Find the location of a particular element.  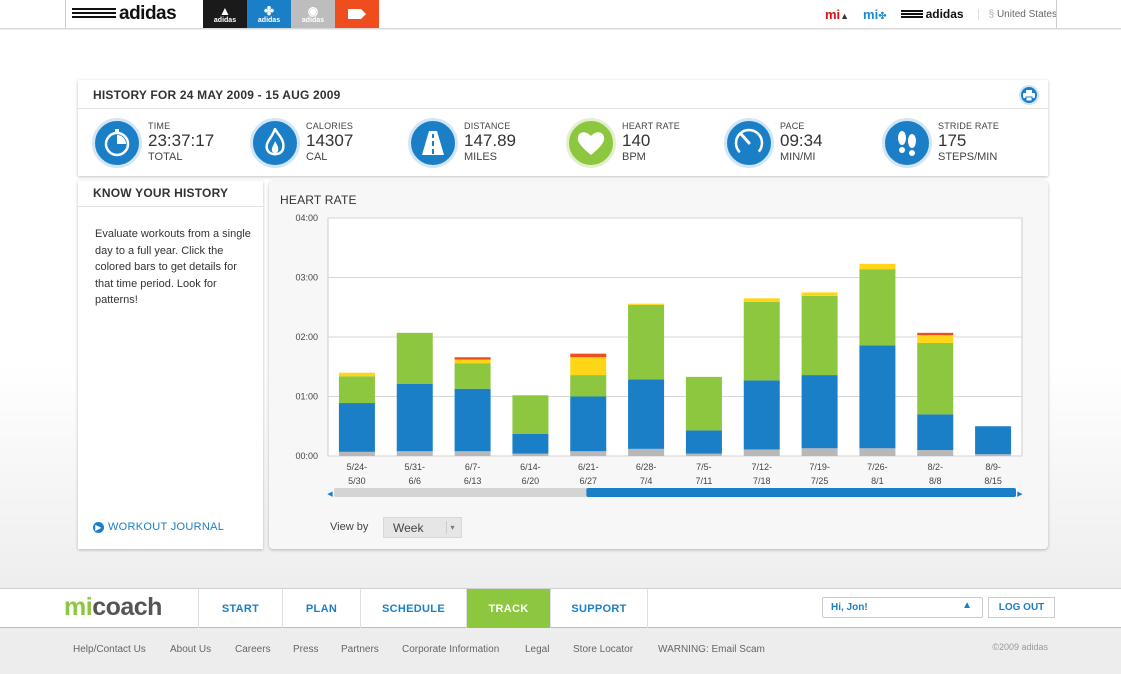

footer-link: About Us is located at coordinates (191, 649).